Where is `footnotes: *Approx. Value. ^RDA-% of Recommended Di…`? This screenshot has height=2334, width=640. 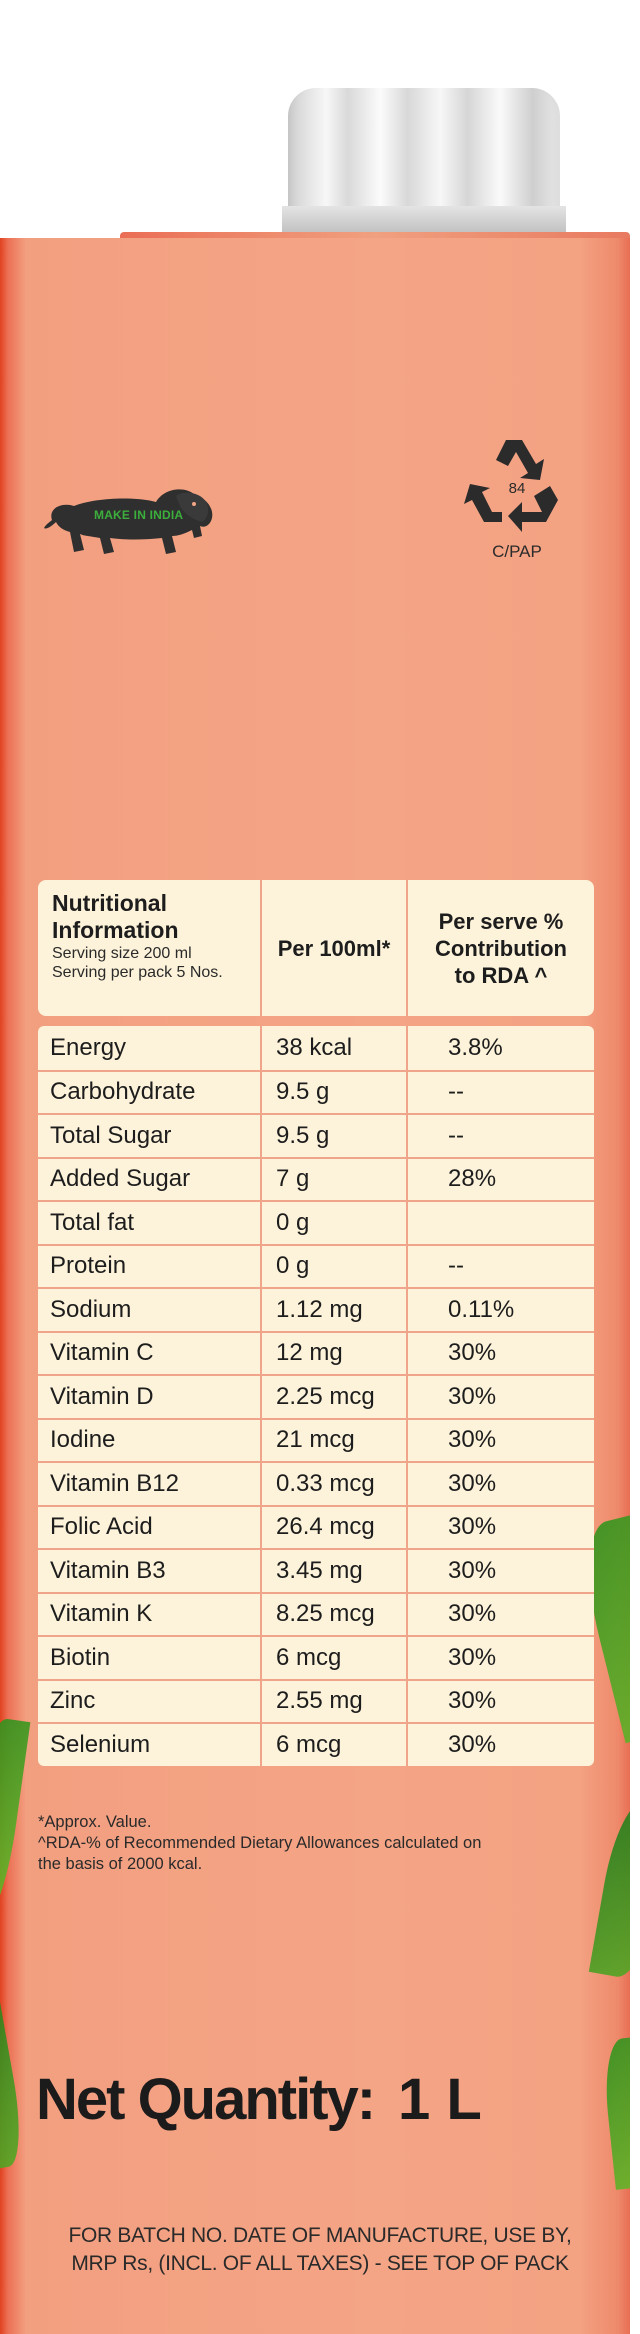 footnotes: *Approx. Value. ^RDA-% of Recommended Di… is located at coordinates (298, 1843).